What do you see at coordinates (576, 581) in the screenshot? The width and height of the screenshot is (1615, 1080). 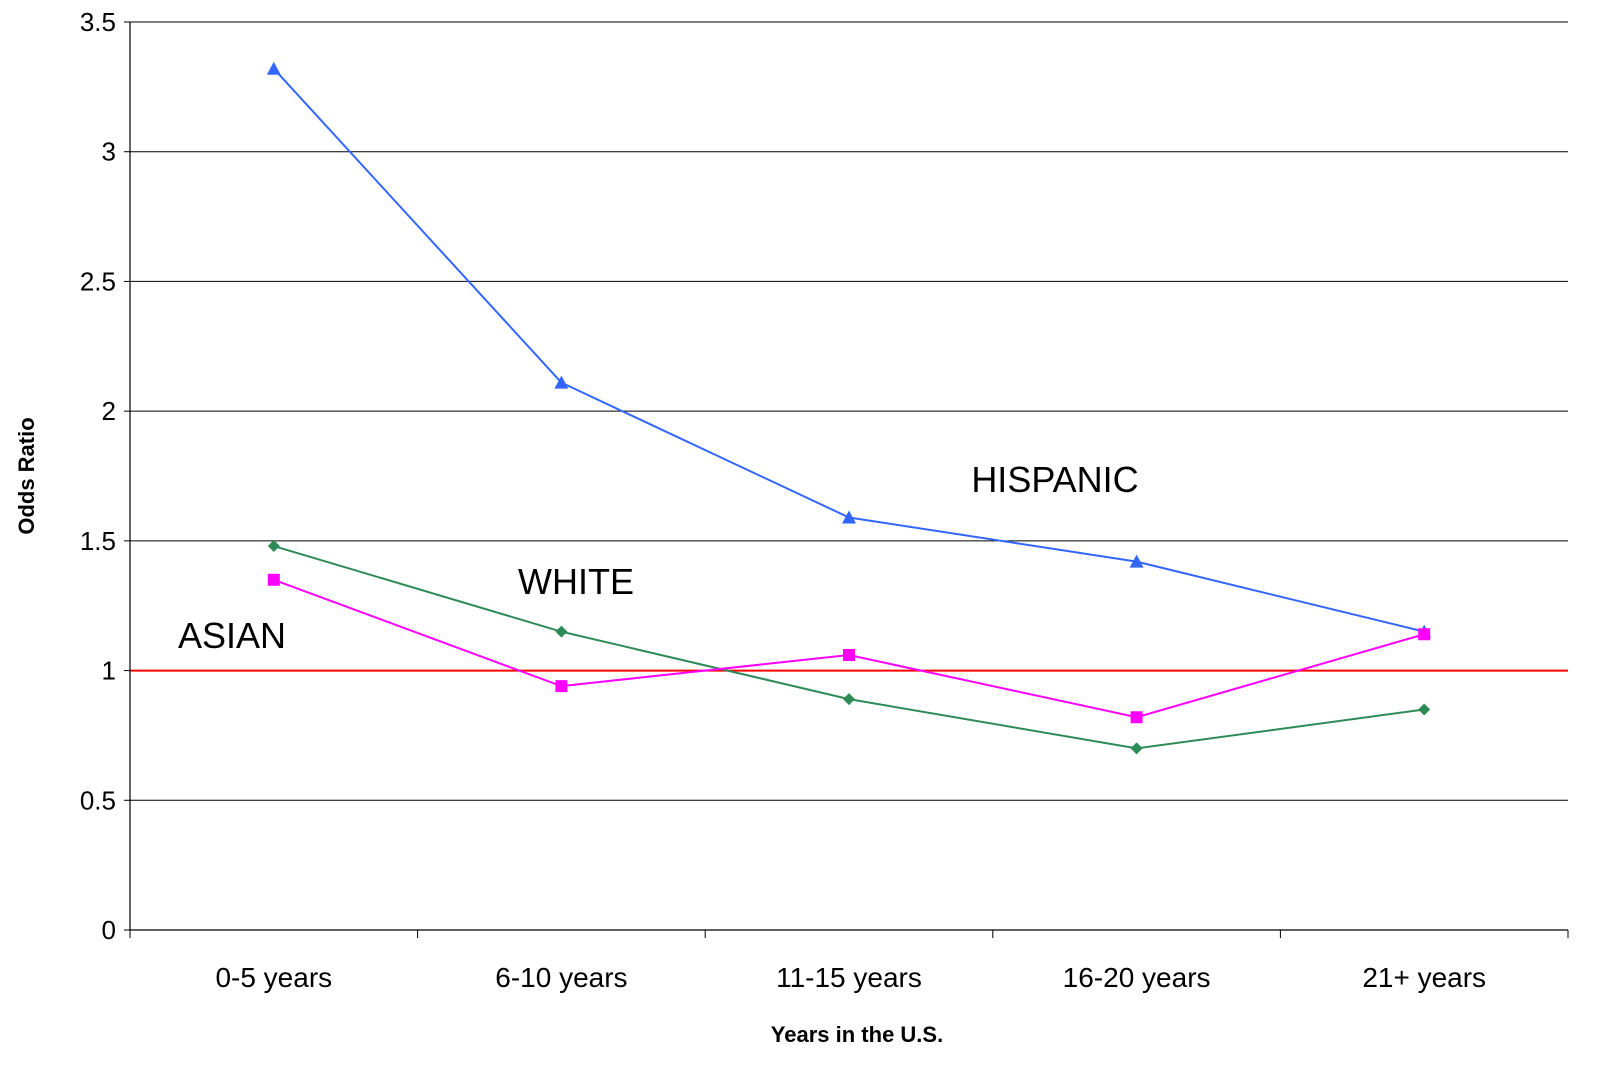 I see `series-annotation: WHITE` at bounding box center [576, 581].